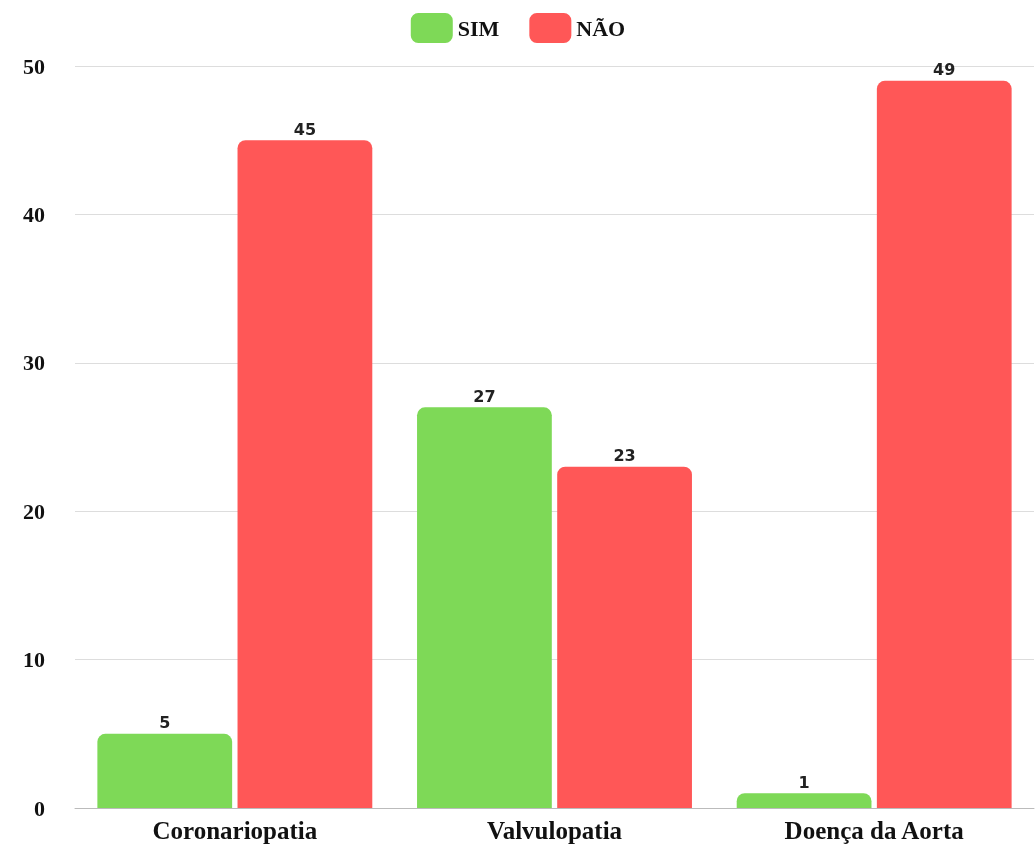 The image size is (1036, 850). Describe the element at coordinates (34, 511) in the screenshot. I see `y-tick-label: 20` at that location.